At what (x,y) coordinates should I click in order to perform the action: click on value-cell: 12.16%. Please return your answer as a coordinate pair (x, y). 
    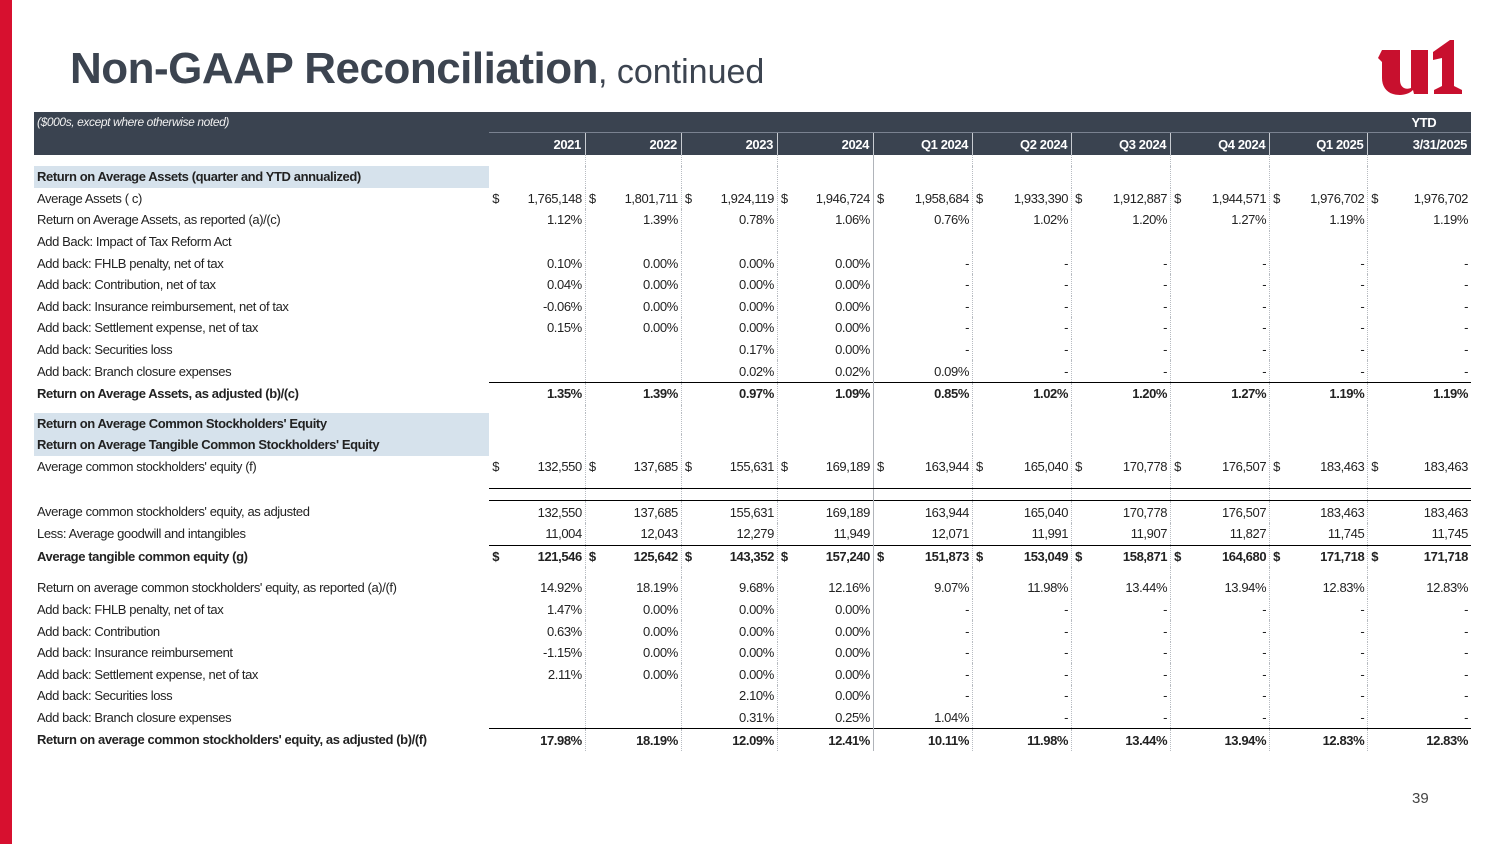
    Looking at the image, I should click on (849, 588).